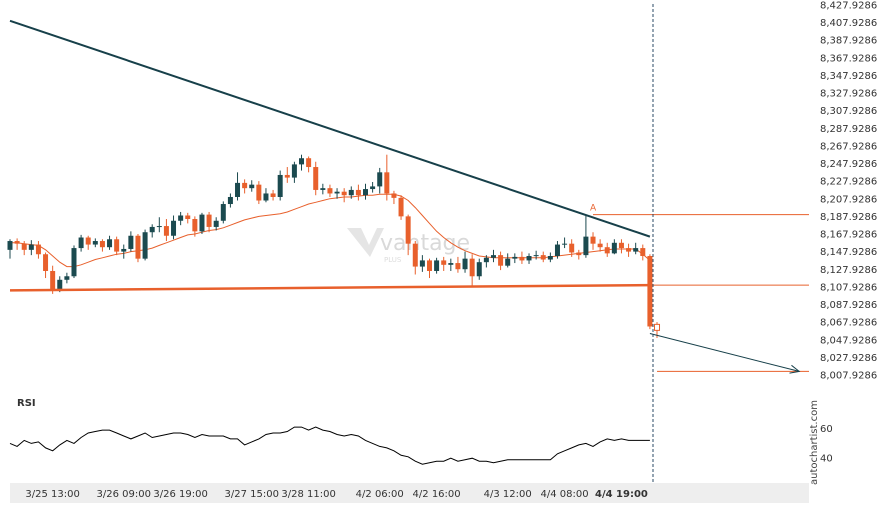 The width and height of the screenshot is (887, 505). Describe the element at coordinates (848, 23) in the screenshot. I see `price-tick-label: 8,407.9286` at that location.